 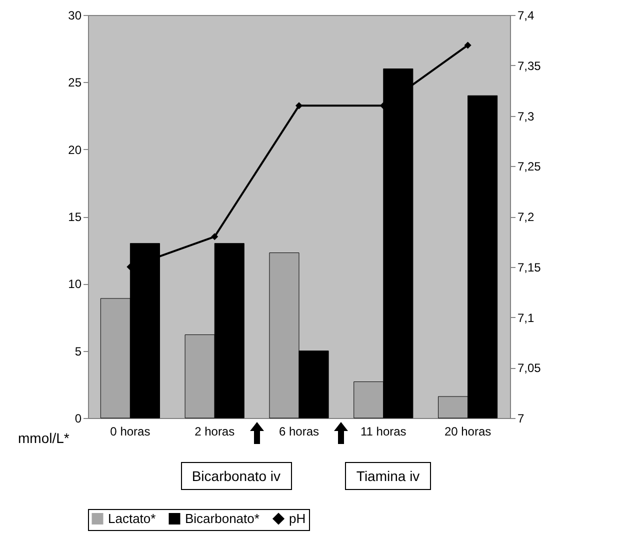 I want to click on x-tick-label: 0 horas, so click(x=130, y=431).